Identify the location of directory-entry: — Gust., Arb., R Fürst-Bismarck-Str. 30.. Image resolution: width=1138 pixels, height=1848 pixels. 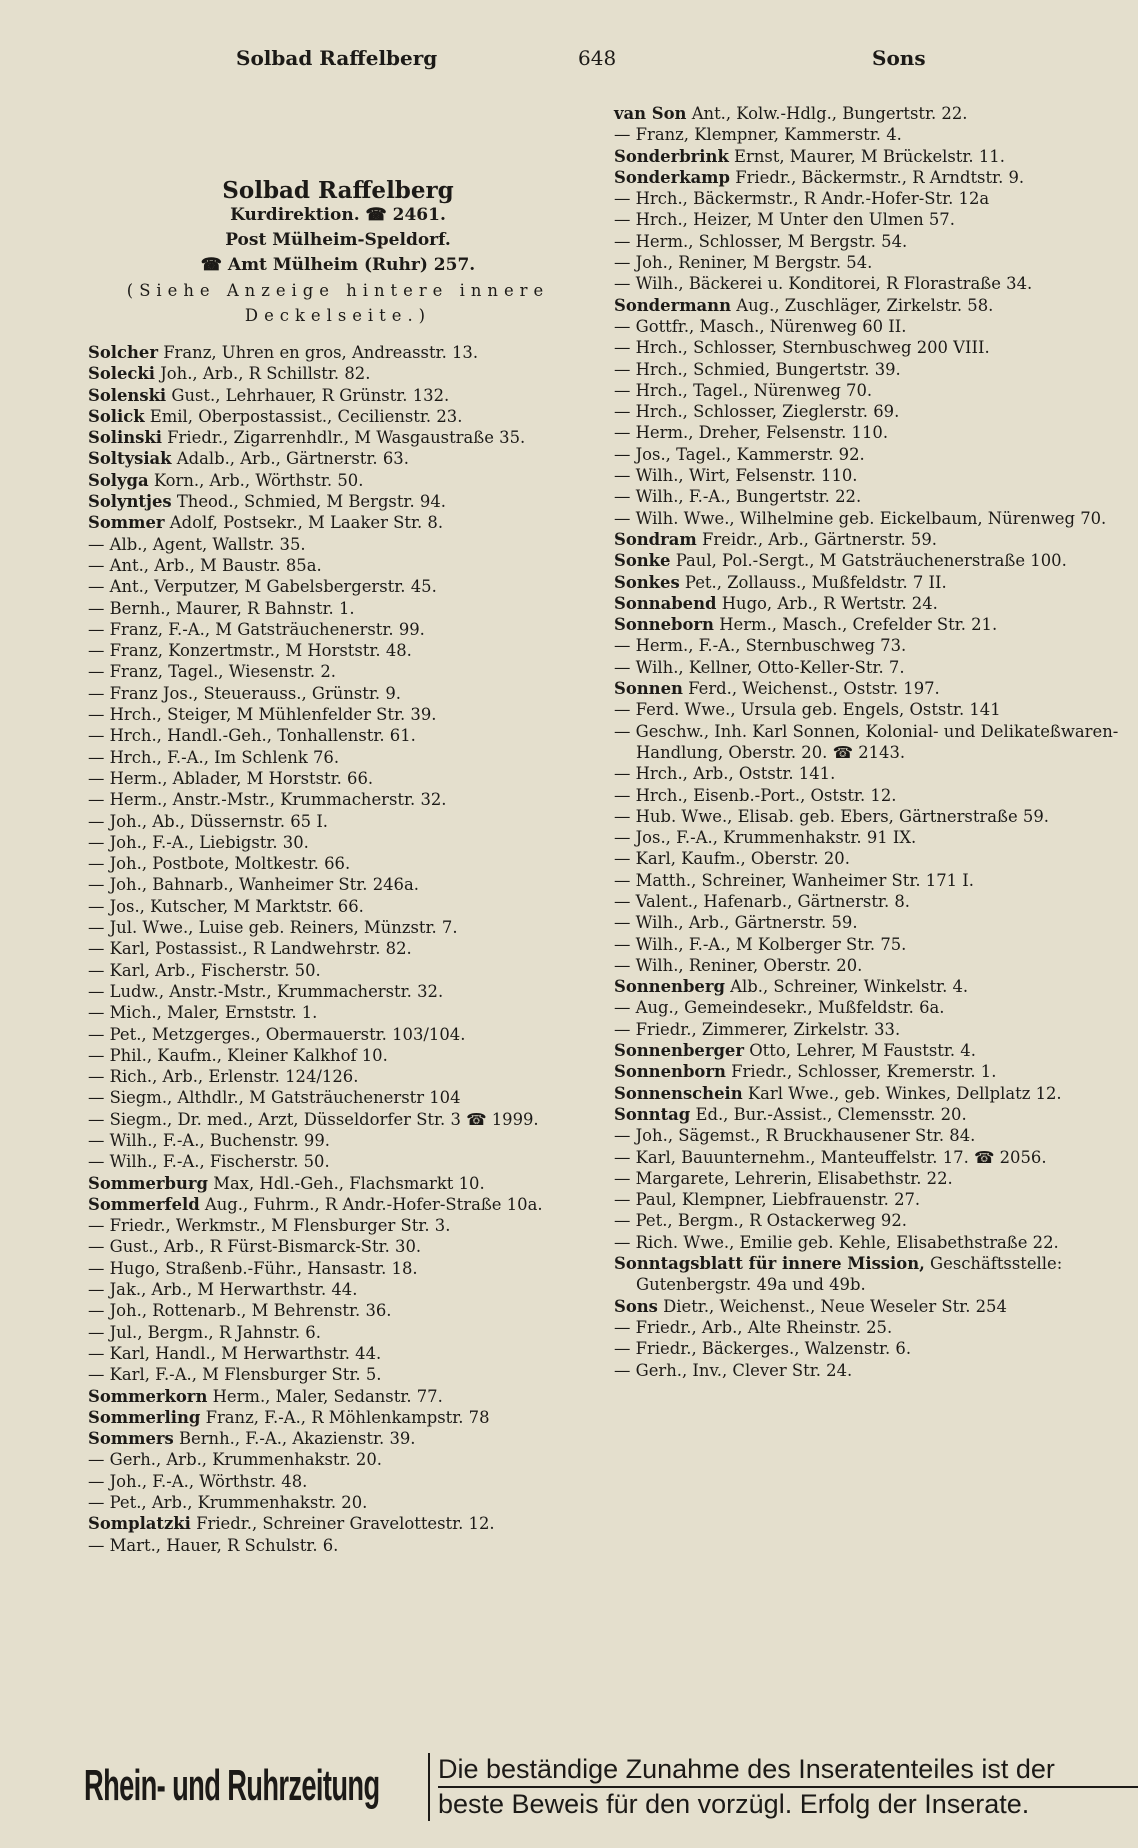
(338, 1246).